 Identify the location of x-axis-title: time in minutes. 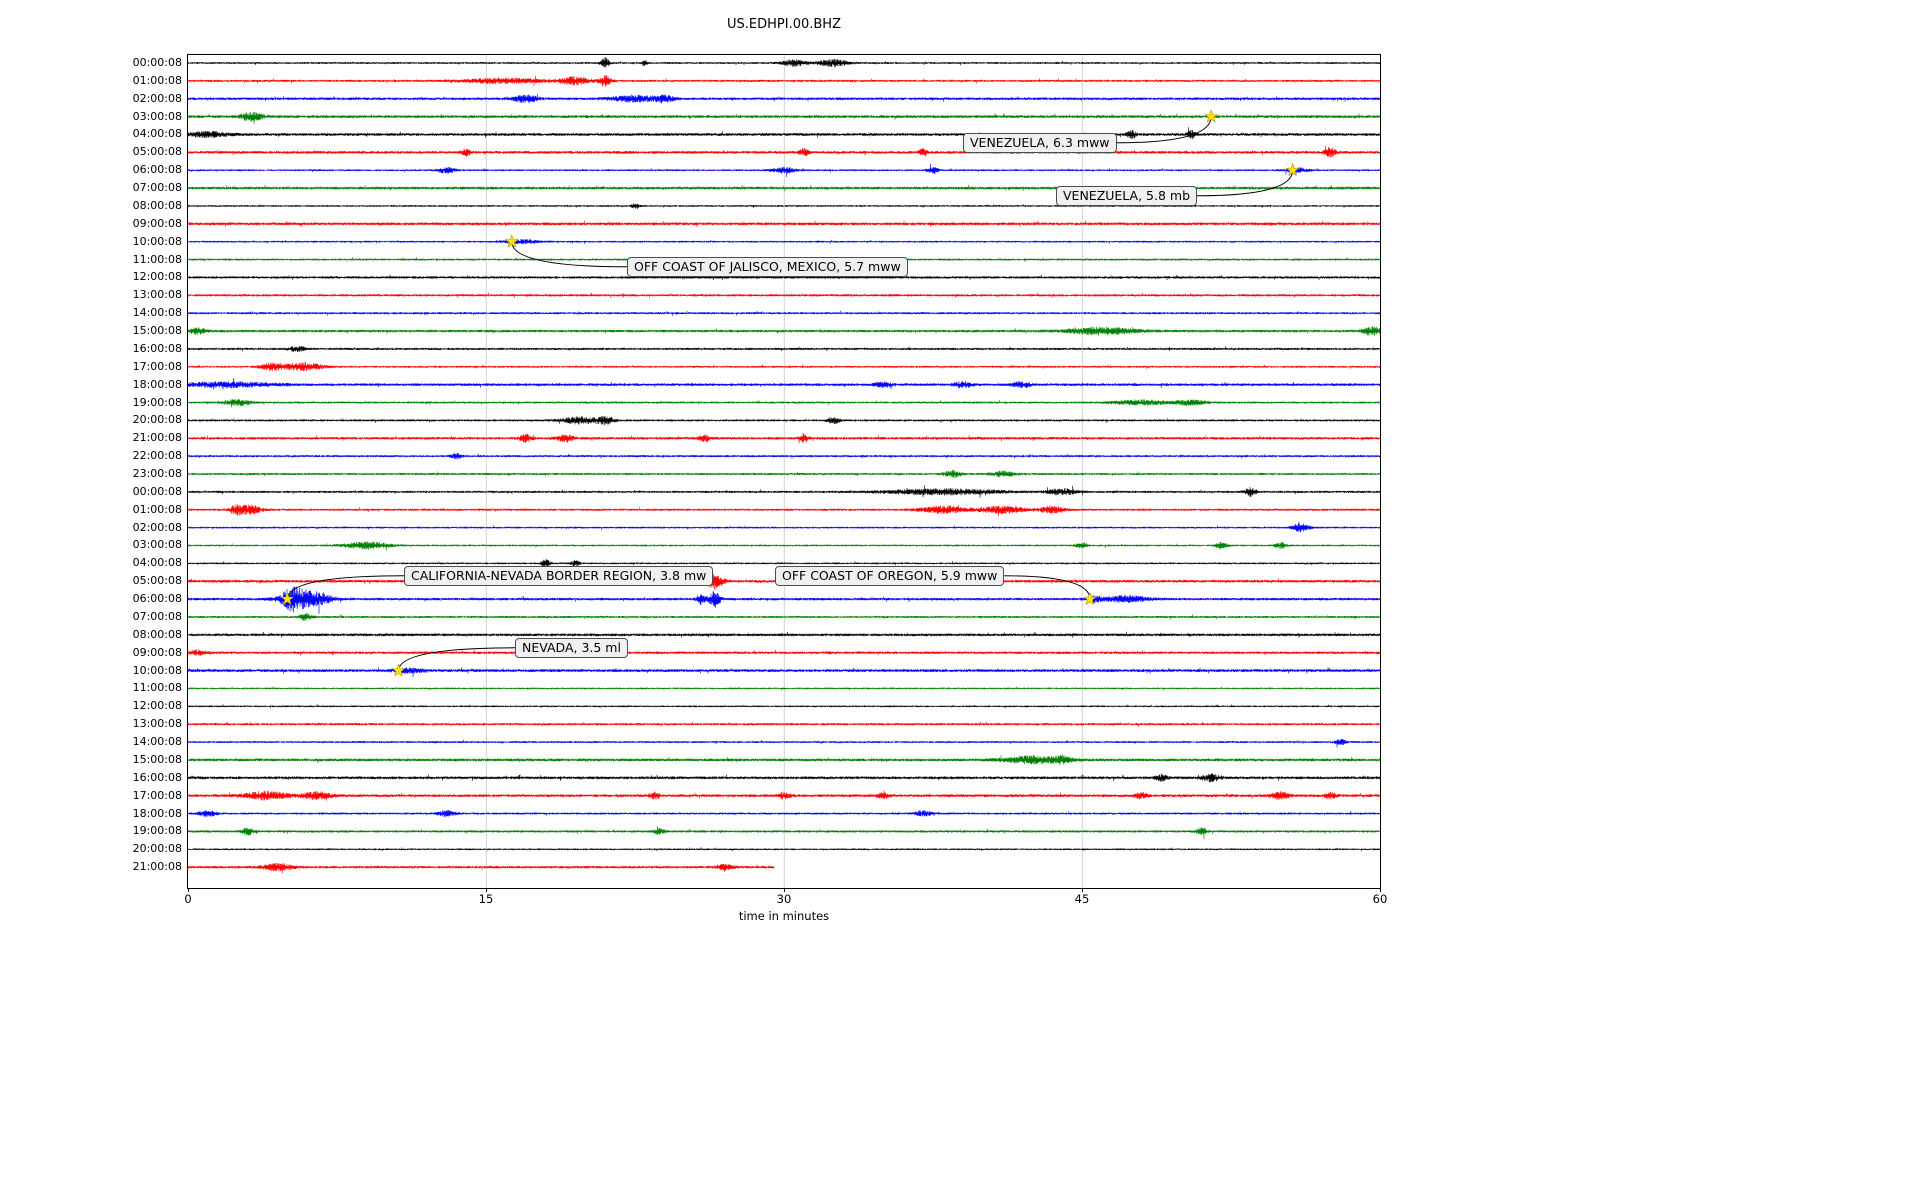
(784, 916).